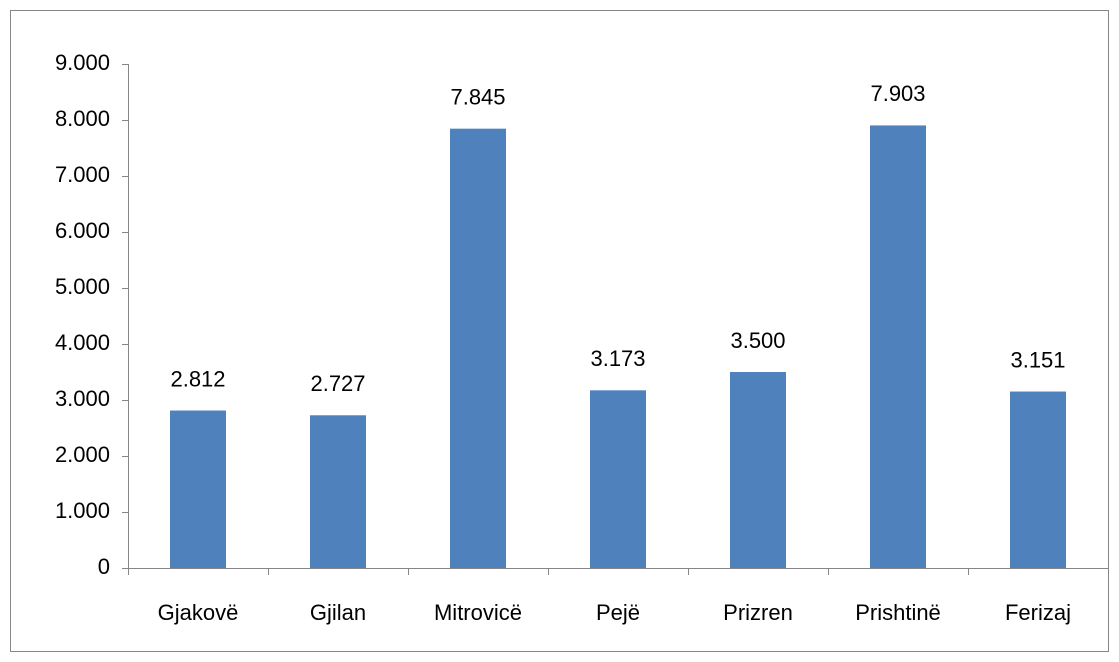  Describe the element at coordinates (82, 62) in the screenshot. I see `y-tick-label: 9.000` at that location.